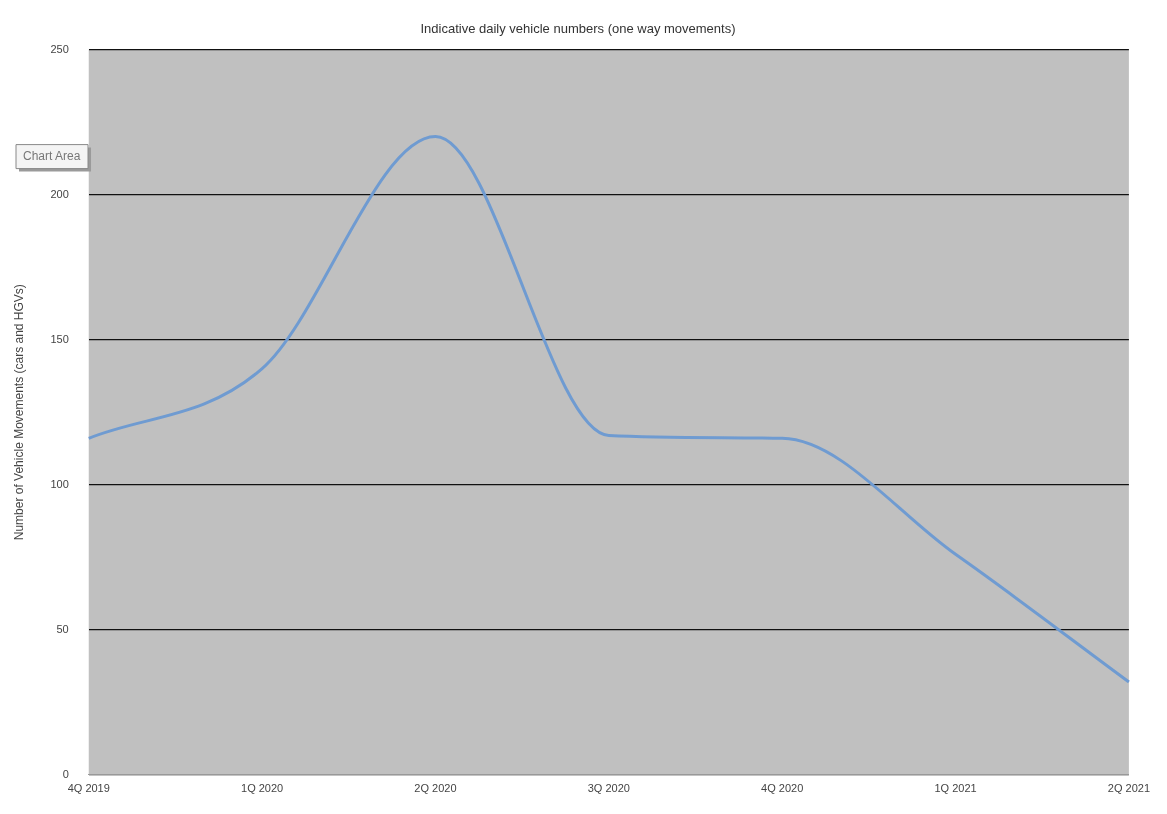 The width and height of the screenshot is (1167, 814). What do you see at coordinates (18, 412) in the screenshot?
I see `y-axis-title: Number of Vehicle Movements (cars and HGVs)` at bounding box center [18, 412].